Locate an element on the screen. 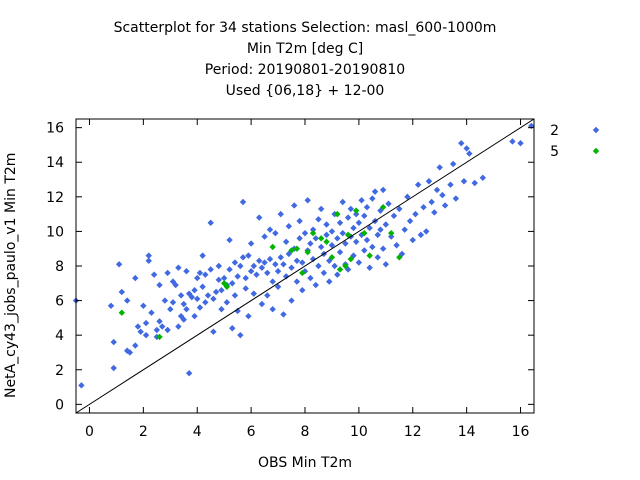 The width and height of the screenshot is (640, 480). legend-label-2: 2 is located at coordinates (554, 131).